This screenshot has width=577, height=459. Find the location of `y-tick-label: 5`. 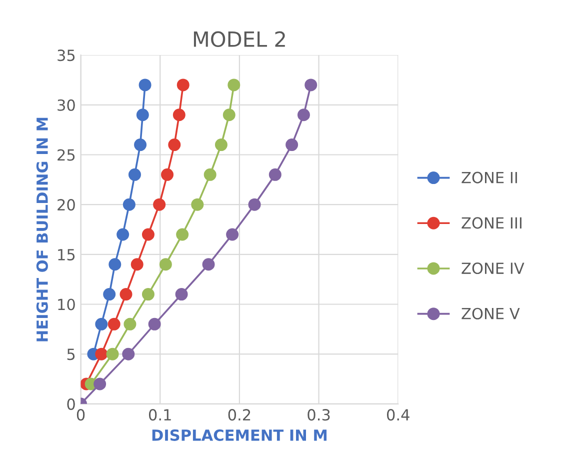

y-tick-label: 5 is located at coordinates (71, 354).